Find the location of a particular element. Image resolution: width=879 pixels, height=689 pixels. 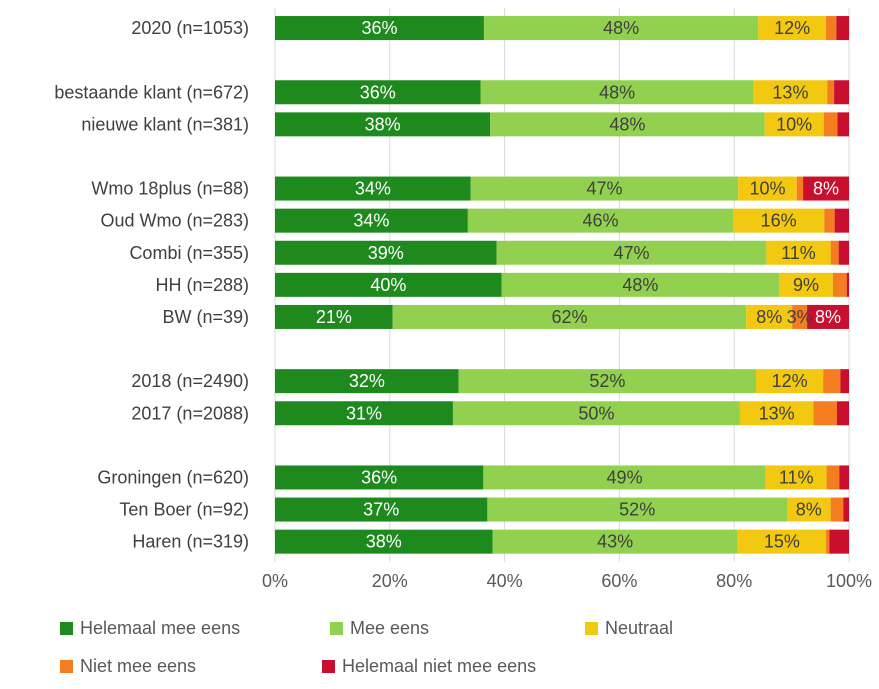

data-label: 37% is located at coordinates (381, 510).